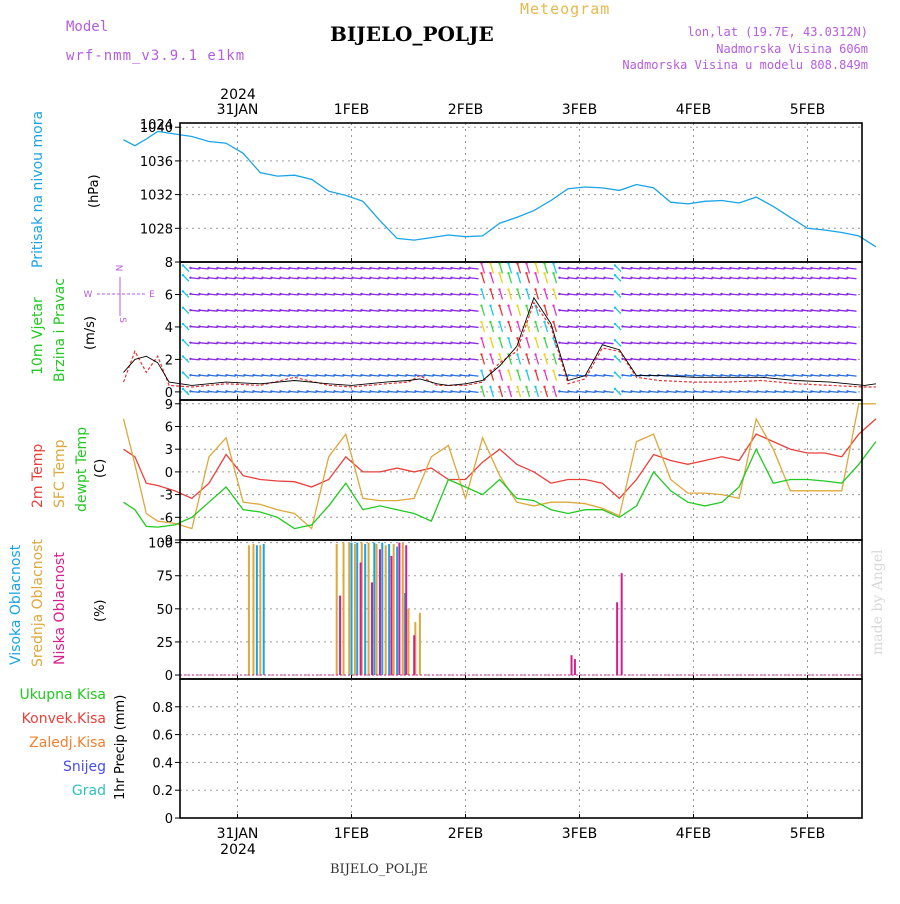 The height and width of the screenshot is (904, 900). What do you see at coordinates (507, 752) in the screenshot?
I see `precip-panel: 0 0.2 0.4 0.6 0.8` at bounding box center [507, 752].